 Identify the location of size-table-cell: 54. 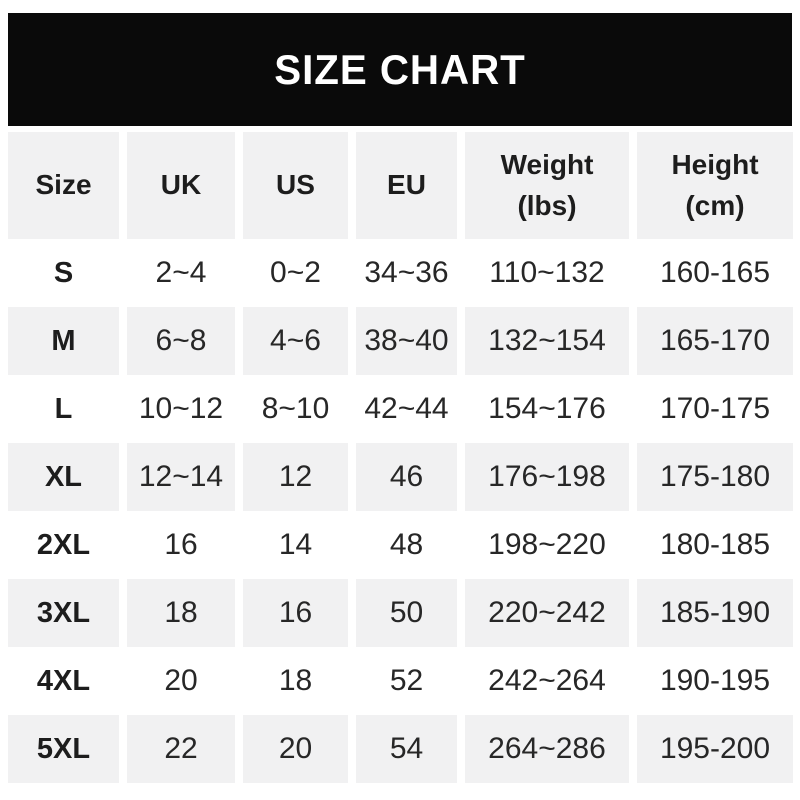
(406, 749).